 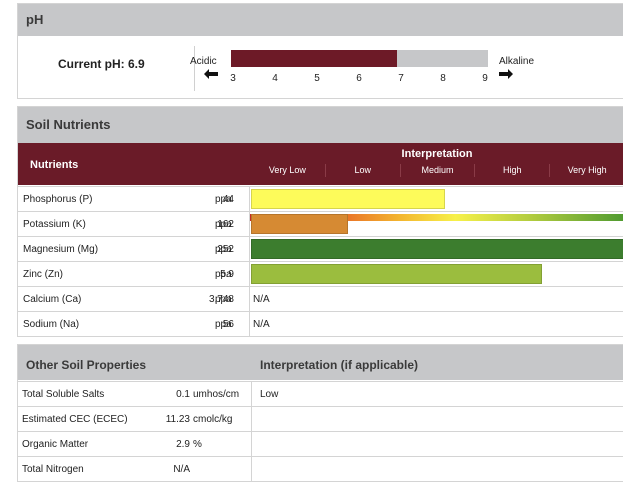 I want to click on acidic-label: Acidic, so click(x=203, y=61).